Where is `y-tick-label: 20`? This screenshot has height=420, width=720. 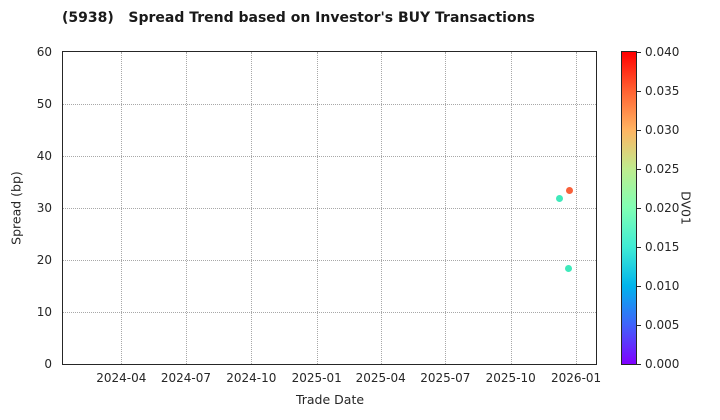 y-tick-label: 20 is located at coordinates (44, 260).